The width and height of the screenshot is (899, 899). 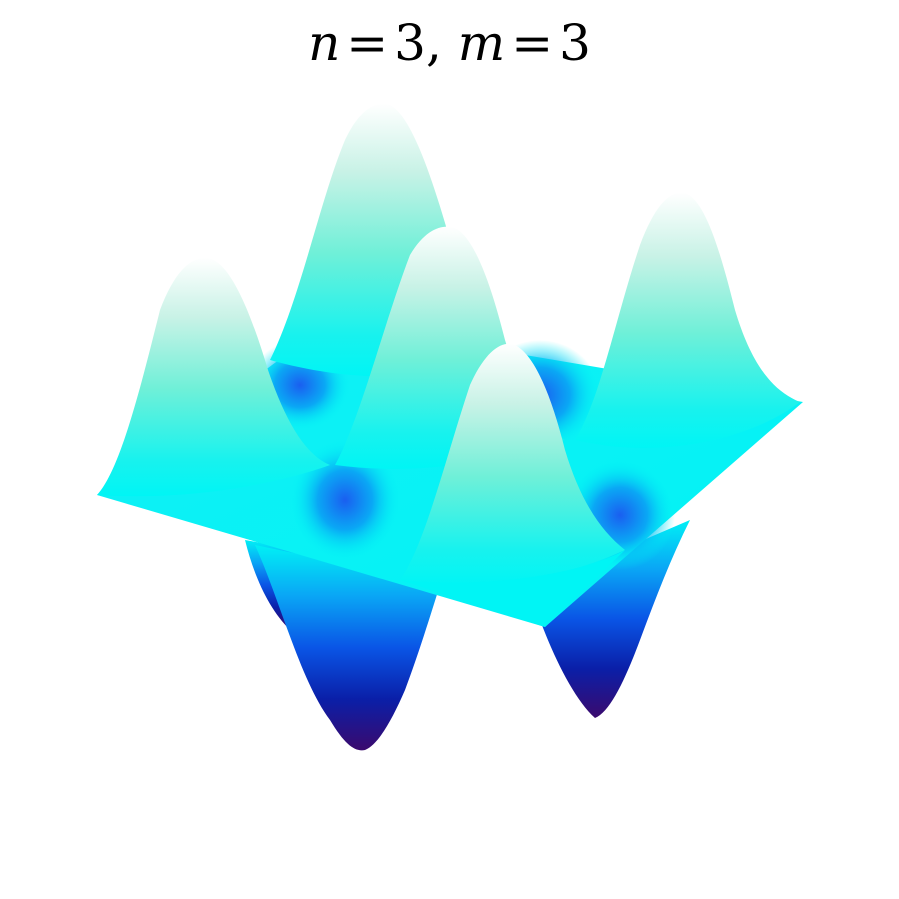 I want to click on peak-right, so click(x=687, y=320).